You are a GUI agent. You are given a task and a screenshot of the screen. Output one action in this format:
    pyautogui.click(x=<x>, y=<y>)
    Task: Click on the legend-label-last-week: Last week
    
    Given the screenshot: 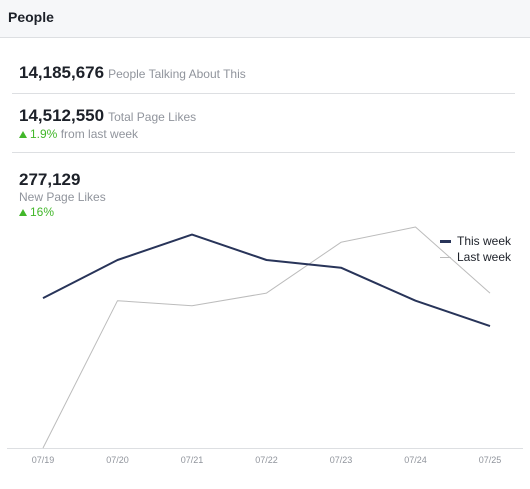 What is the action you would take?
    pyautogui.click(x=484, y=257)
    